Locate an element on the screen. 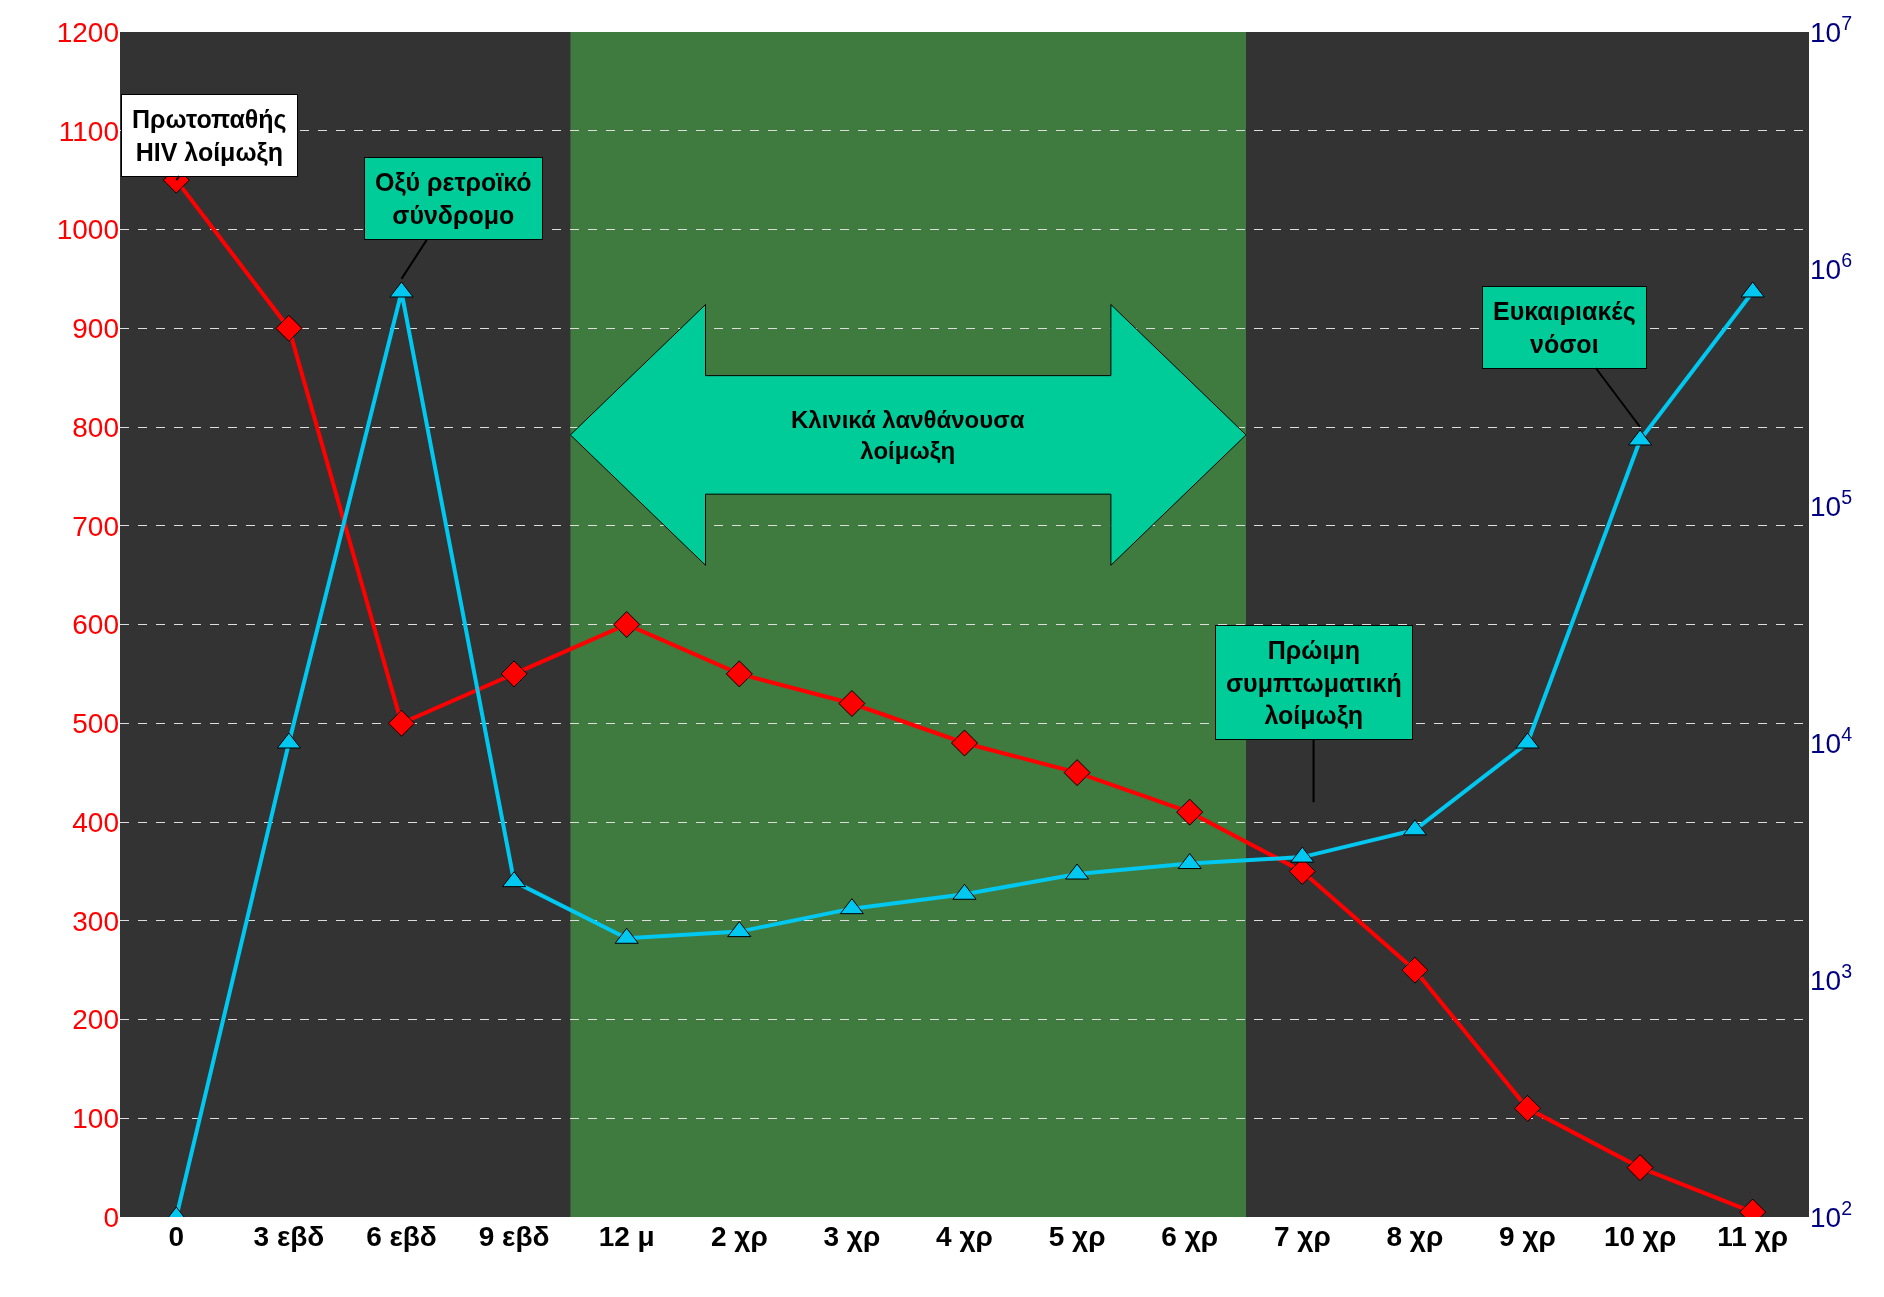  y-tick-label: 200 is located at coordinates (95, 1020).